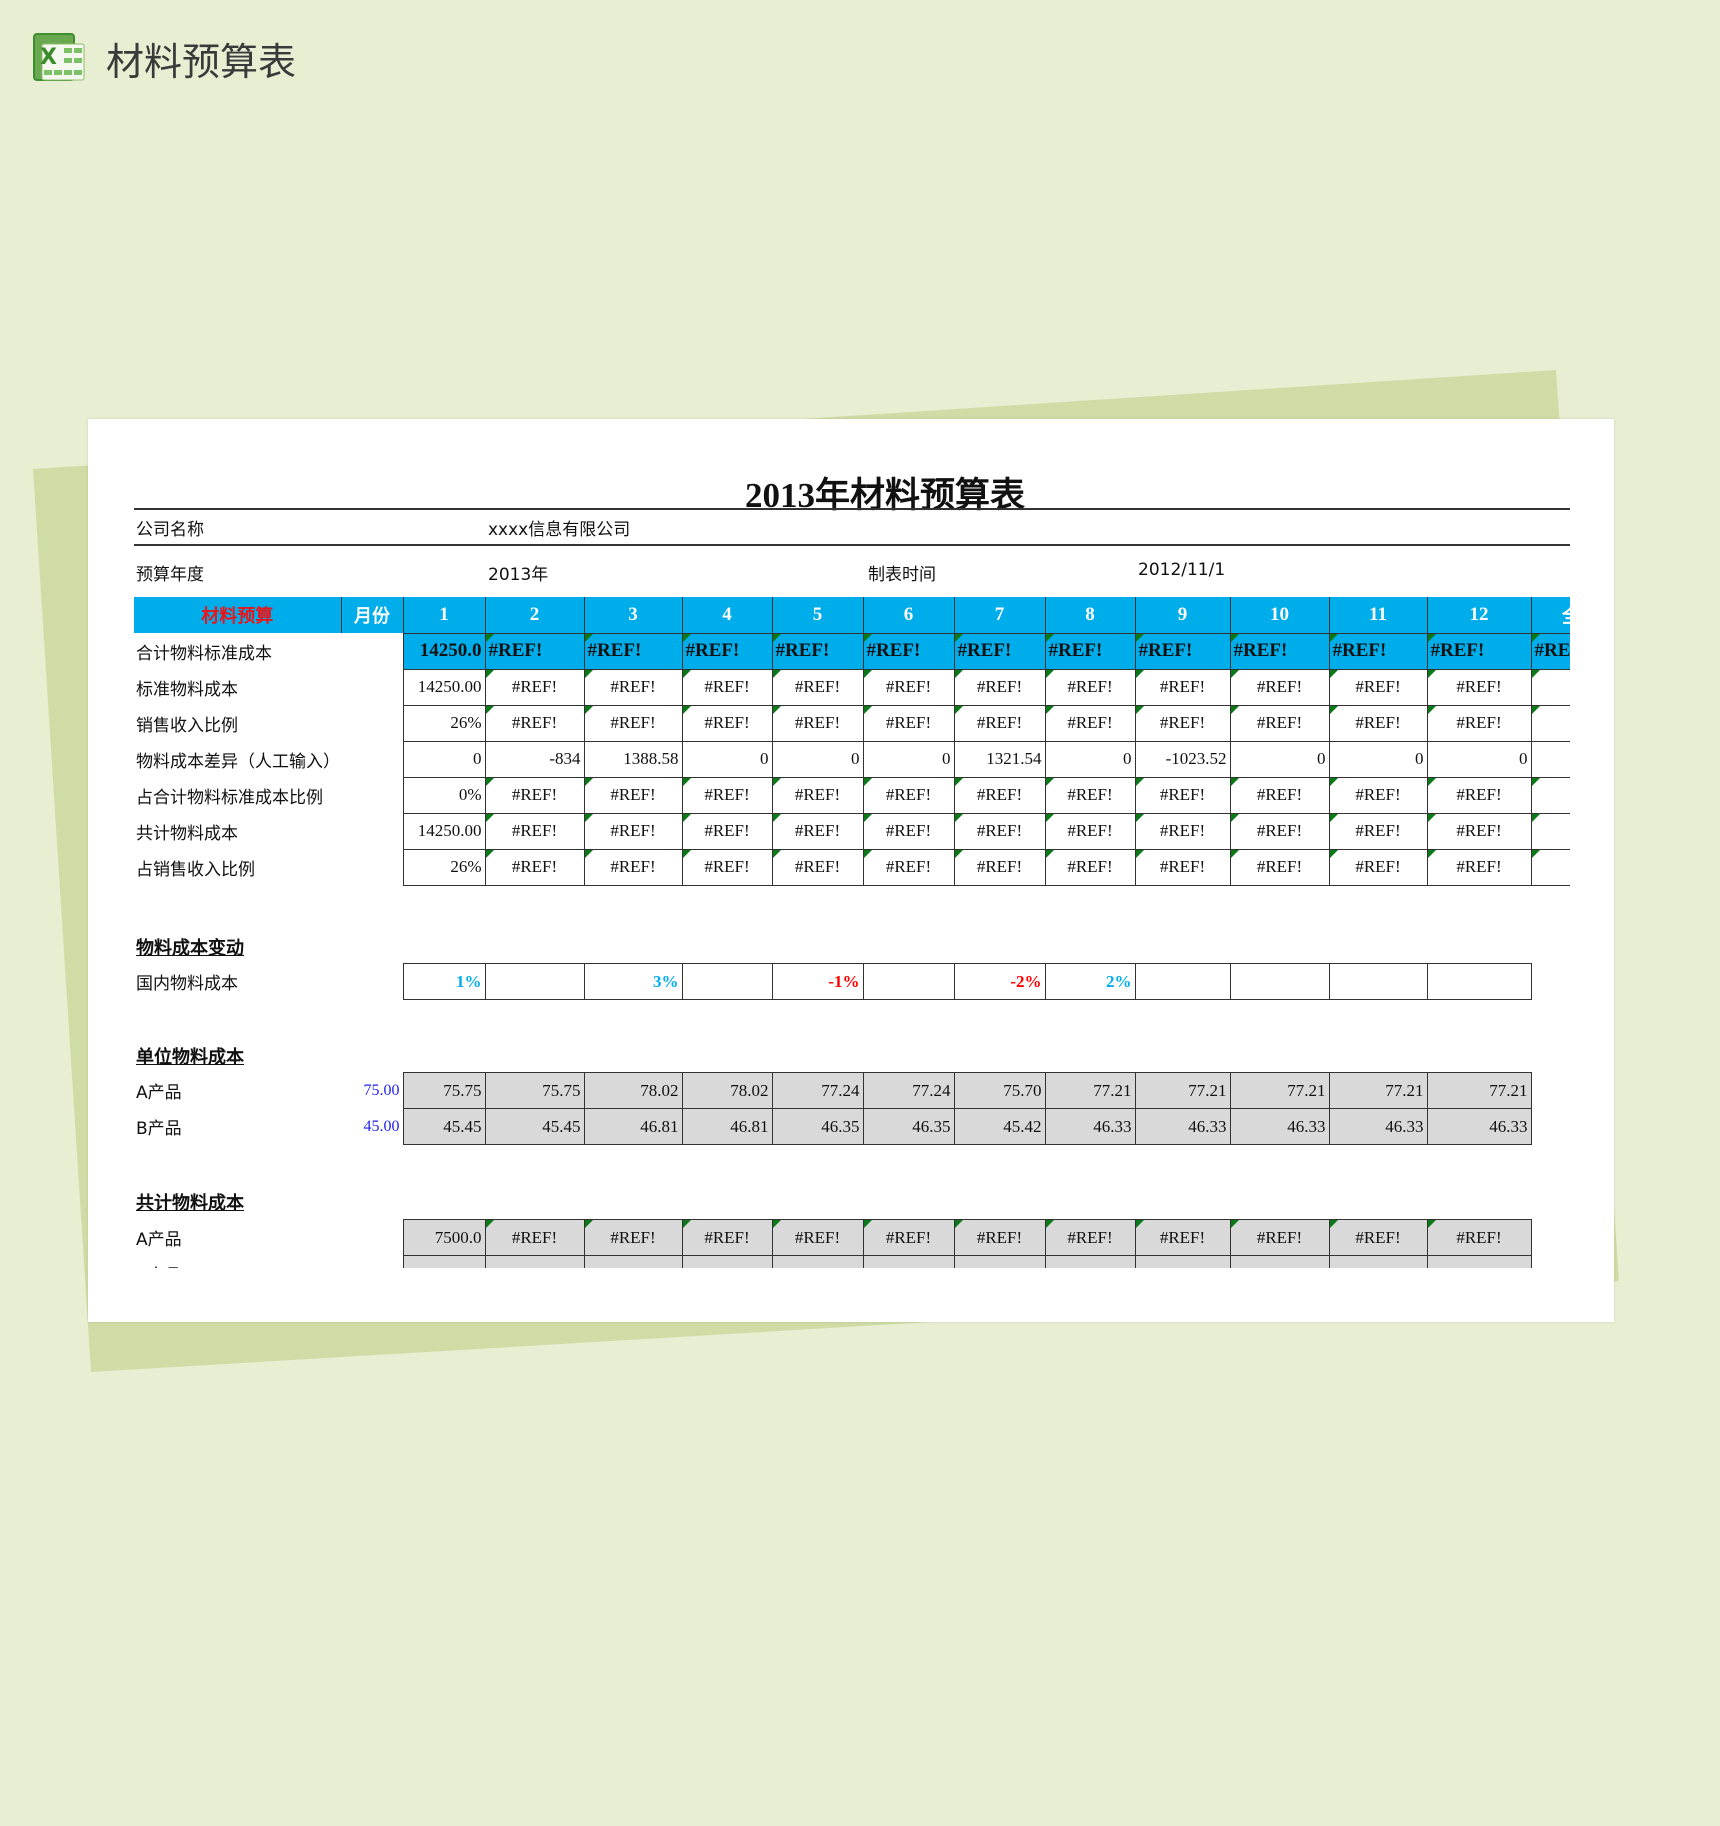  What do you see at coordinates (633, 759) in the screenshot?
I see `table-cell: 1388.58` at bounding box center [633, 759].